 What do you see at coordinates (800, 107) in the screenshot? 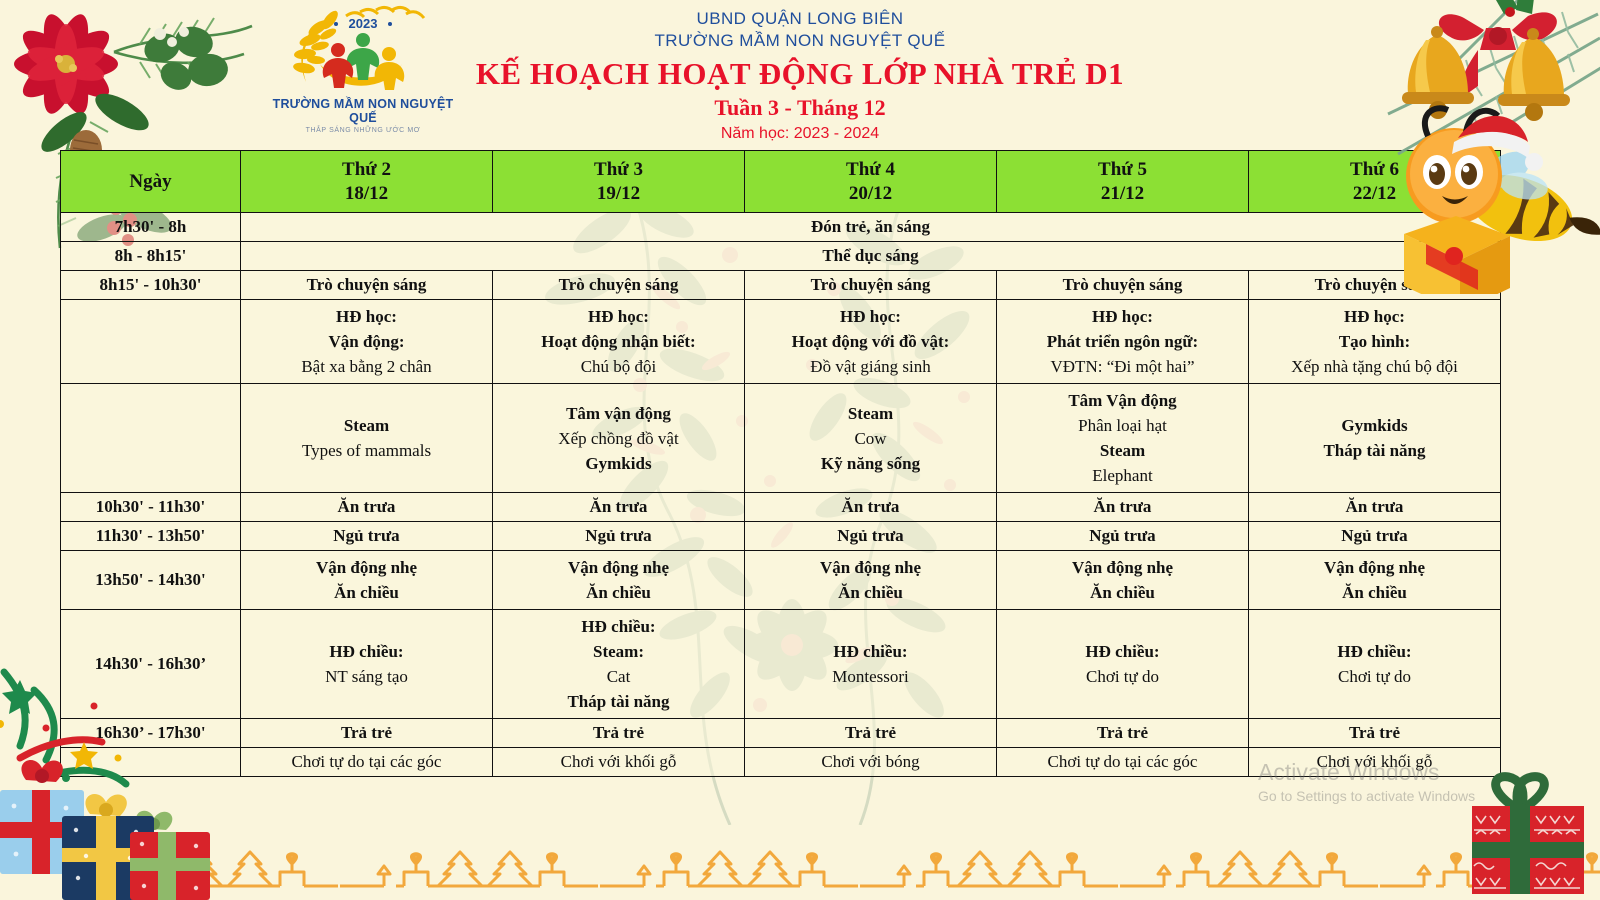
I see `week-subtitle: Tuần 3 - Tháng 12` at bounding box center [800, 107].